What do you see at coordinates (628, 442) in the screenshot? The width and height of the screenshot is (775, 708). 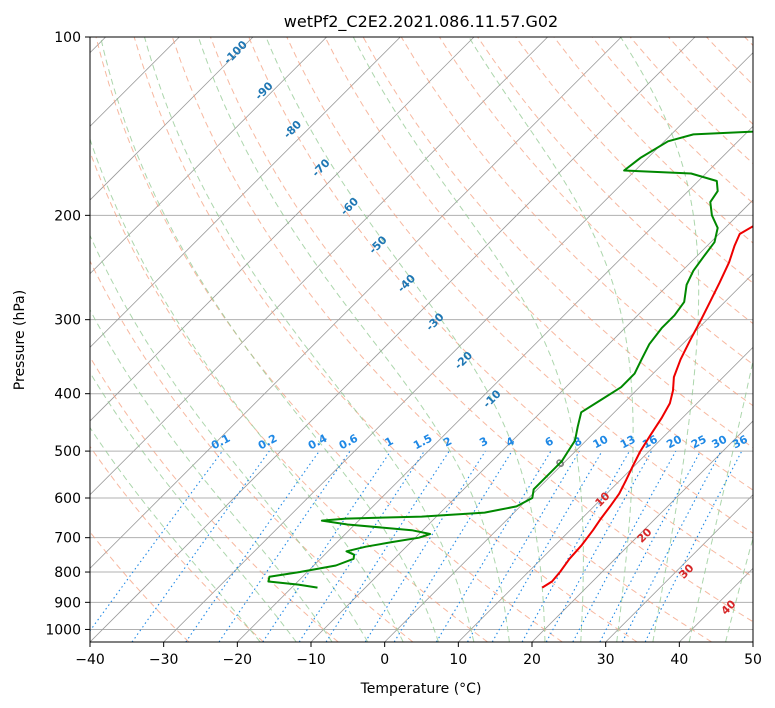 I see `mixing-ratio-label: 13` at bounding box center [628, 442].